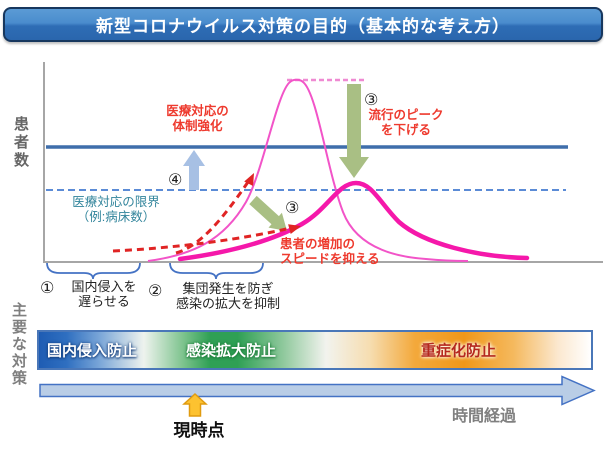 The width and height of the screenshot is (608, 456). I want to click on strengthen-capacity-blue-arrow, so click(194, 170).